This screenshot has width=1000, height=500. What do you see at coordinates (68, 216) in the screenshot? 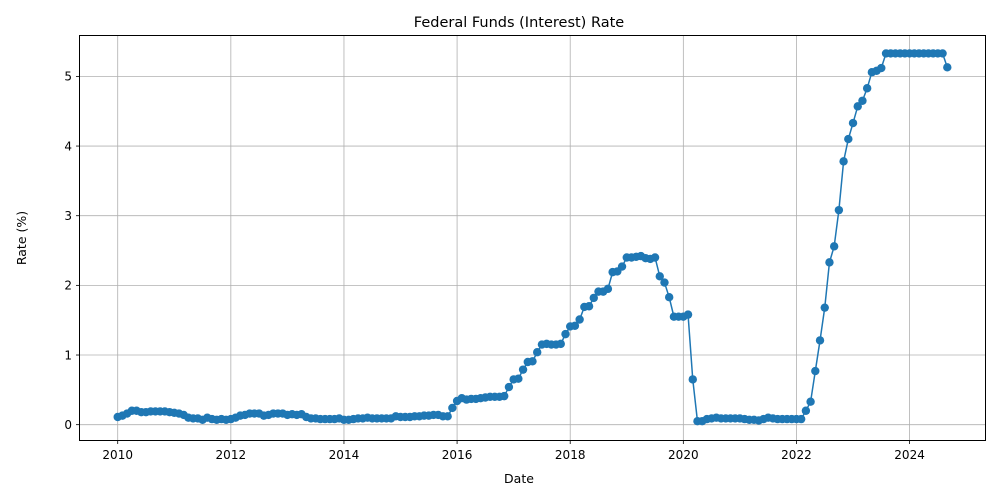
I see `y-tick-label: 3` at bounding box center [68, 216].